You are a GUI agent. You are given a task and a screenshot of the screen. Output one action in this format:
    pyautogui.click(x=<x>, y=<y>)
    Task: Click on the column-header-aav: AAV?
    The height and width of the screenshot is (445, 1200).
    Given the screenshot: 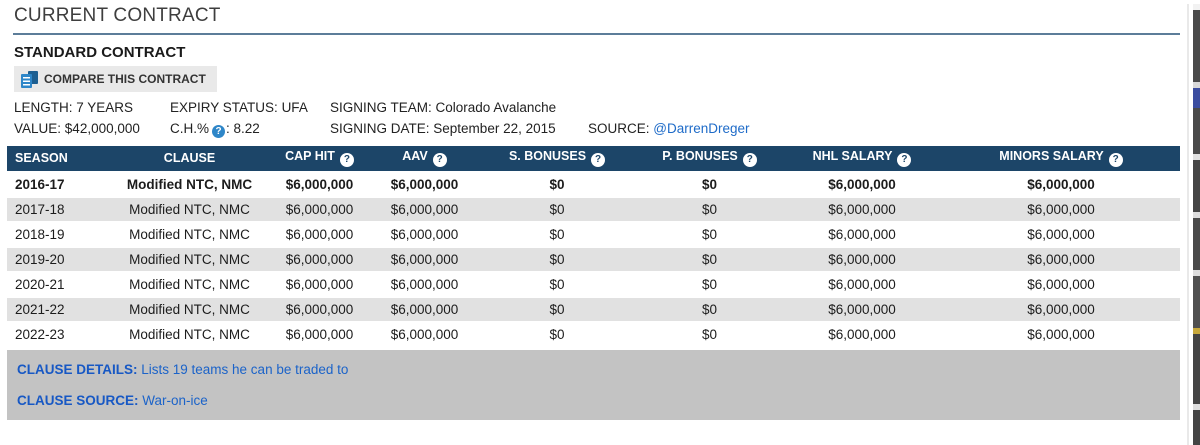 What is the action you would take?
    pyautogui.click(x=424, y=158)
    